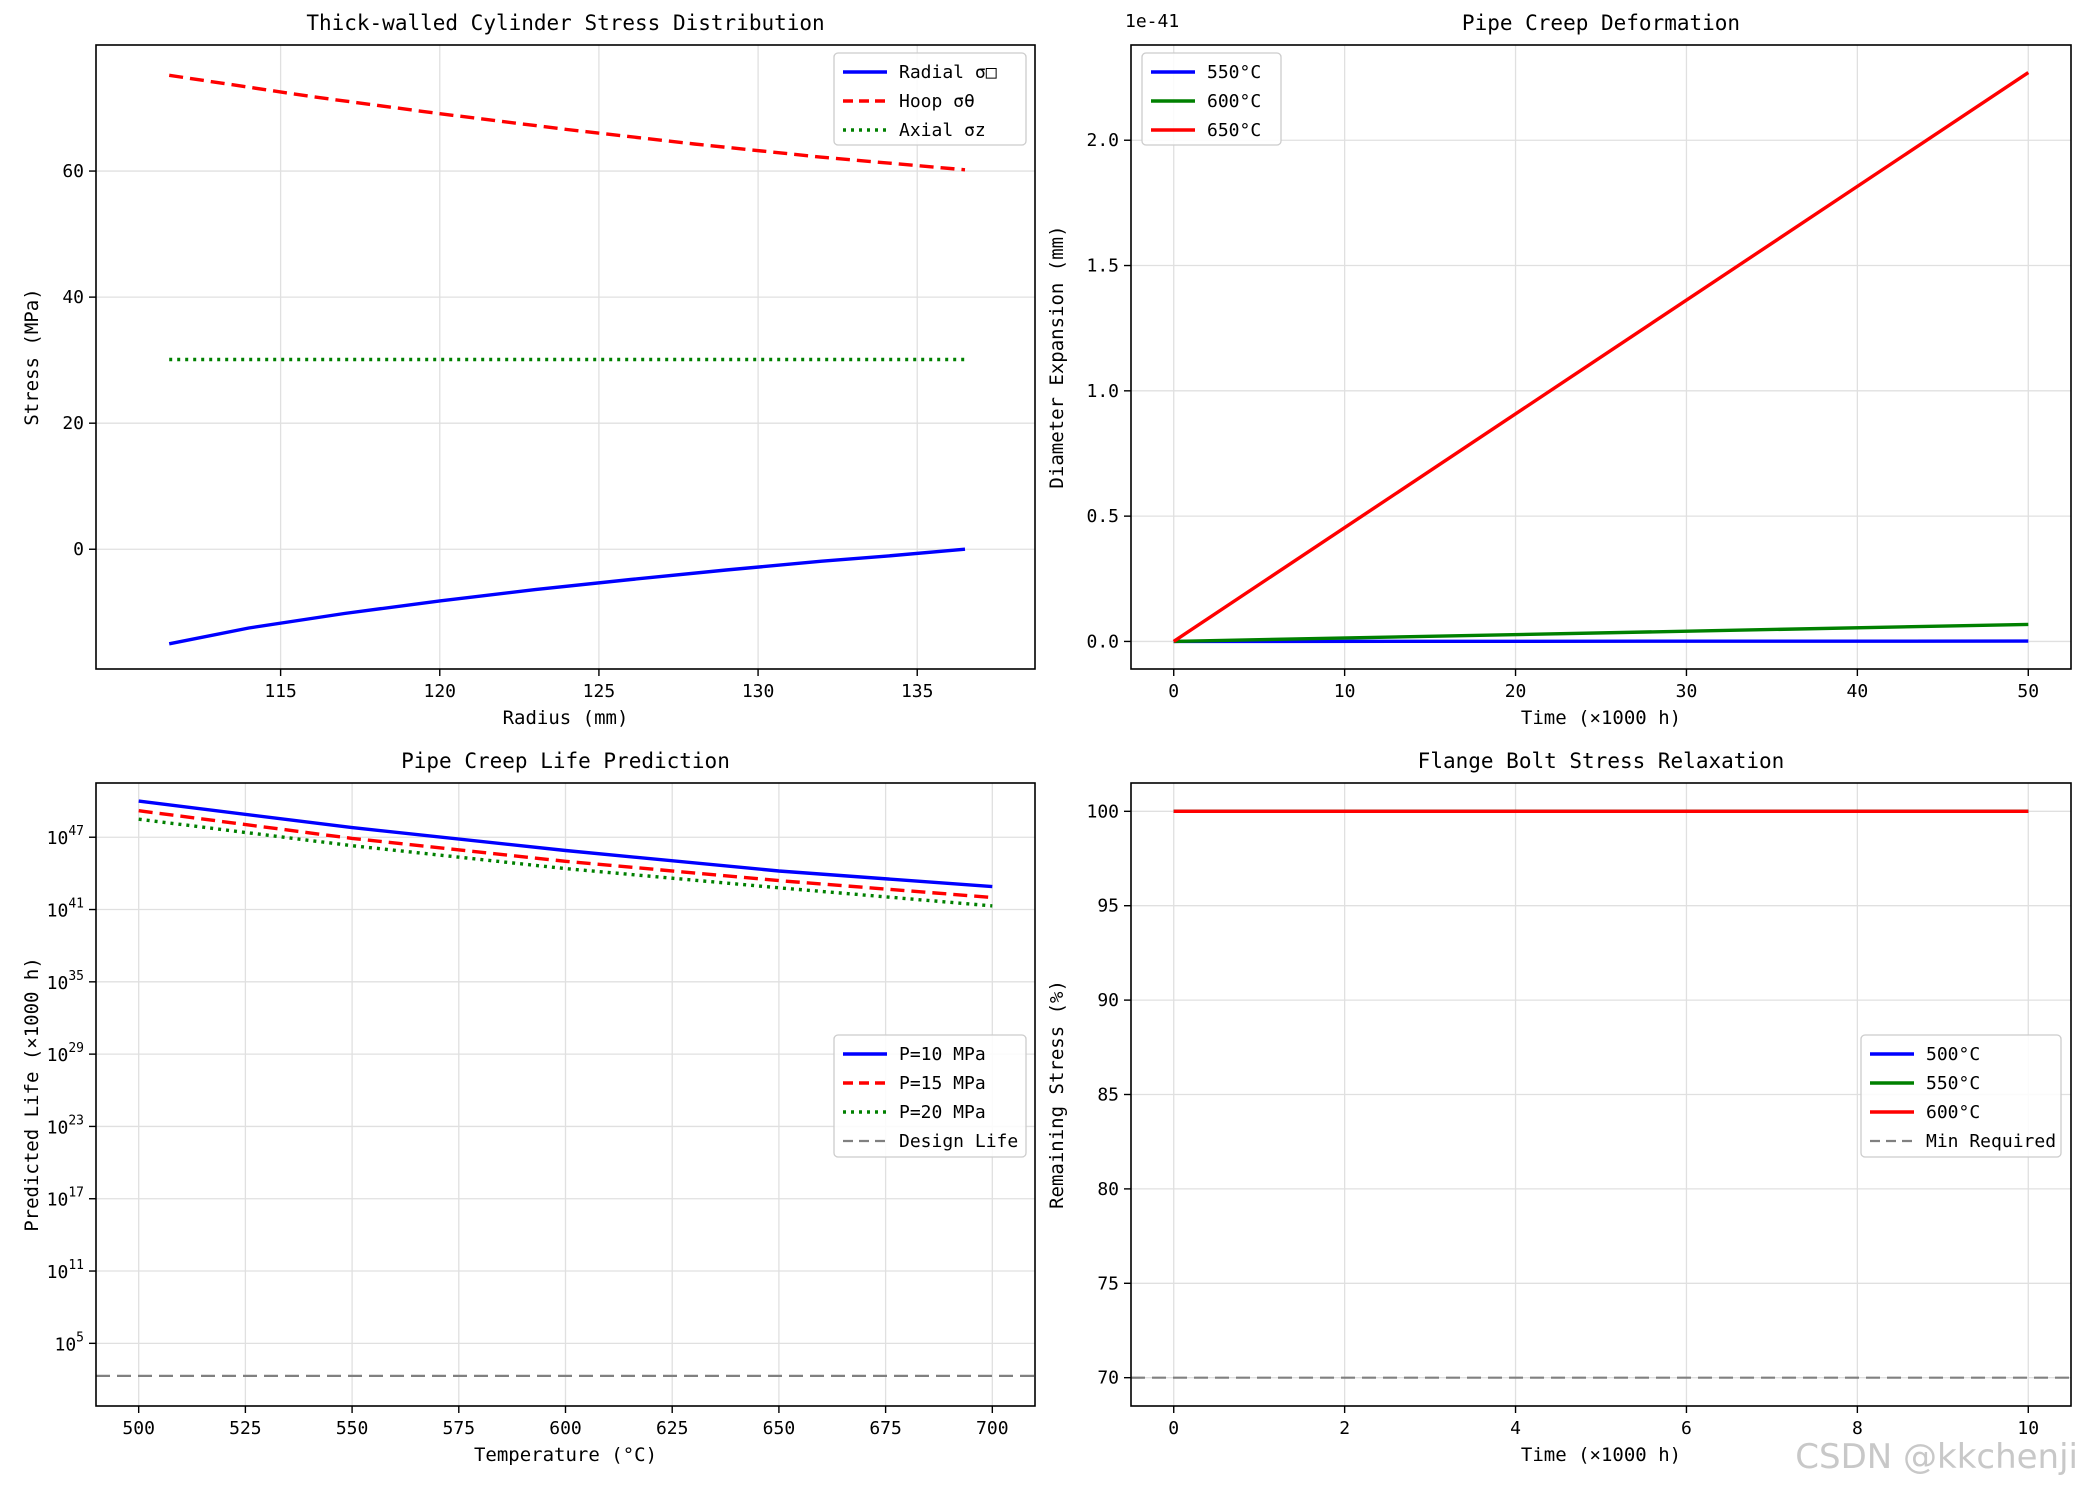 Image resolution: width=2084 pixels, height=1485 pixels. Describe the element at coordinates (1515, 1428) in the screenshot. I see `x-tick-label: 4` at that location.